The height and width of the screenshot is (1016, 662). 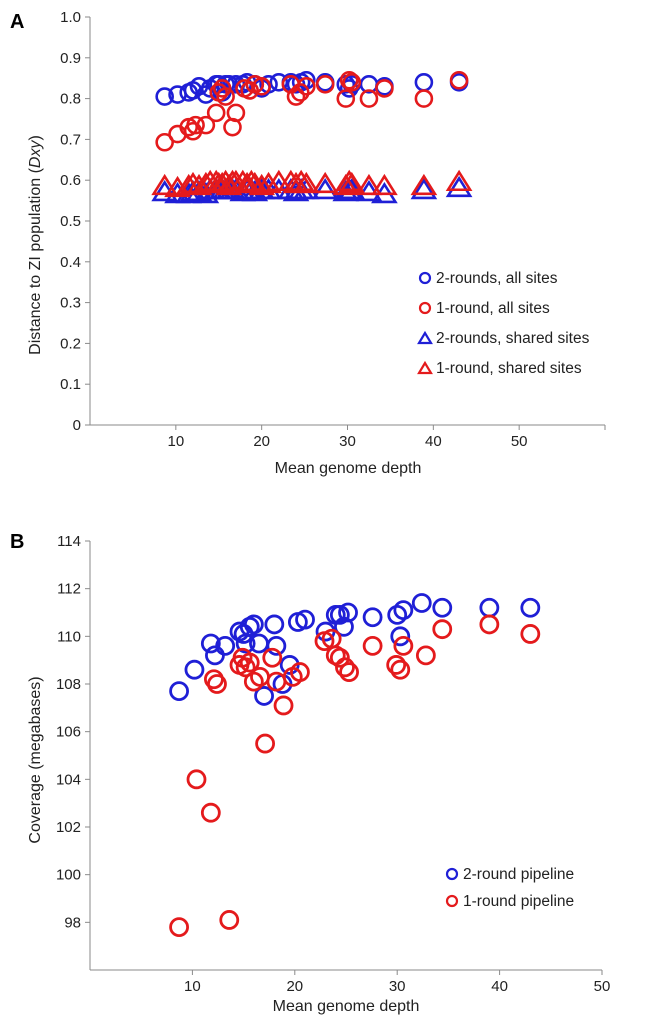 What do you see at coordinates (347, 441) in the screenshot?
I see `x-tick-label: 30` at bounding box center [347, 441].